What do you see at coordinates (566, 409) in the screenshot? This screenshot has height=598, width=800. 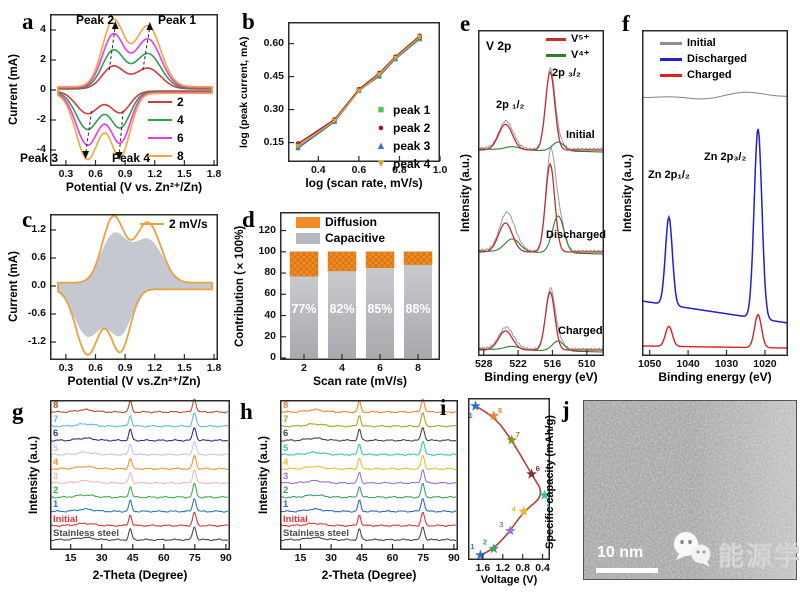 I see `panel-j-letter: j` at bounding box center [566, 409].